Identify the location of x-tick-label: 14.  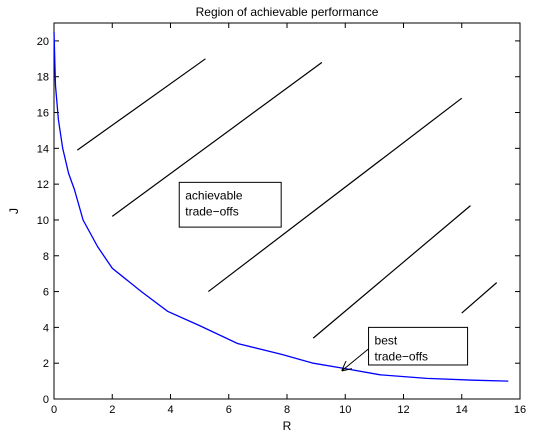
(462, 410).